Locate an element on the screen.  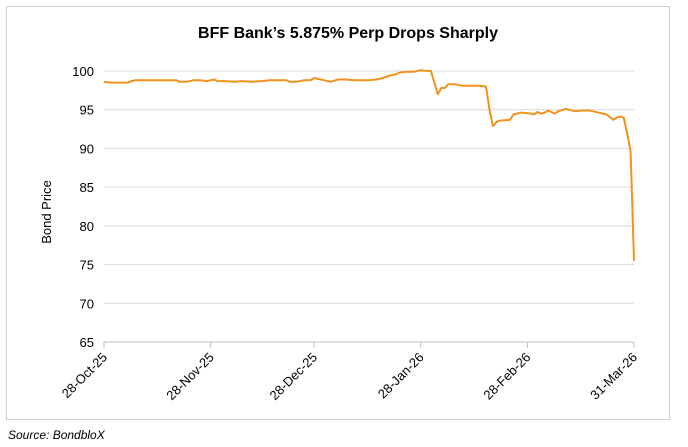
y-tick-label: 75 is located at coordinates (87, 265).